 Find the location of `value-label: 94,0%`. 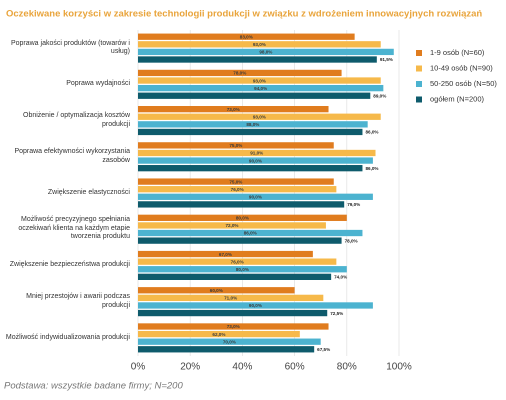

value-label: 94,0% is located at coordinates (260, 88).